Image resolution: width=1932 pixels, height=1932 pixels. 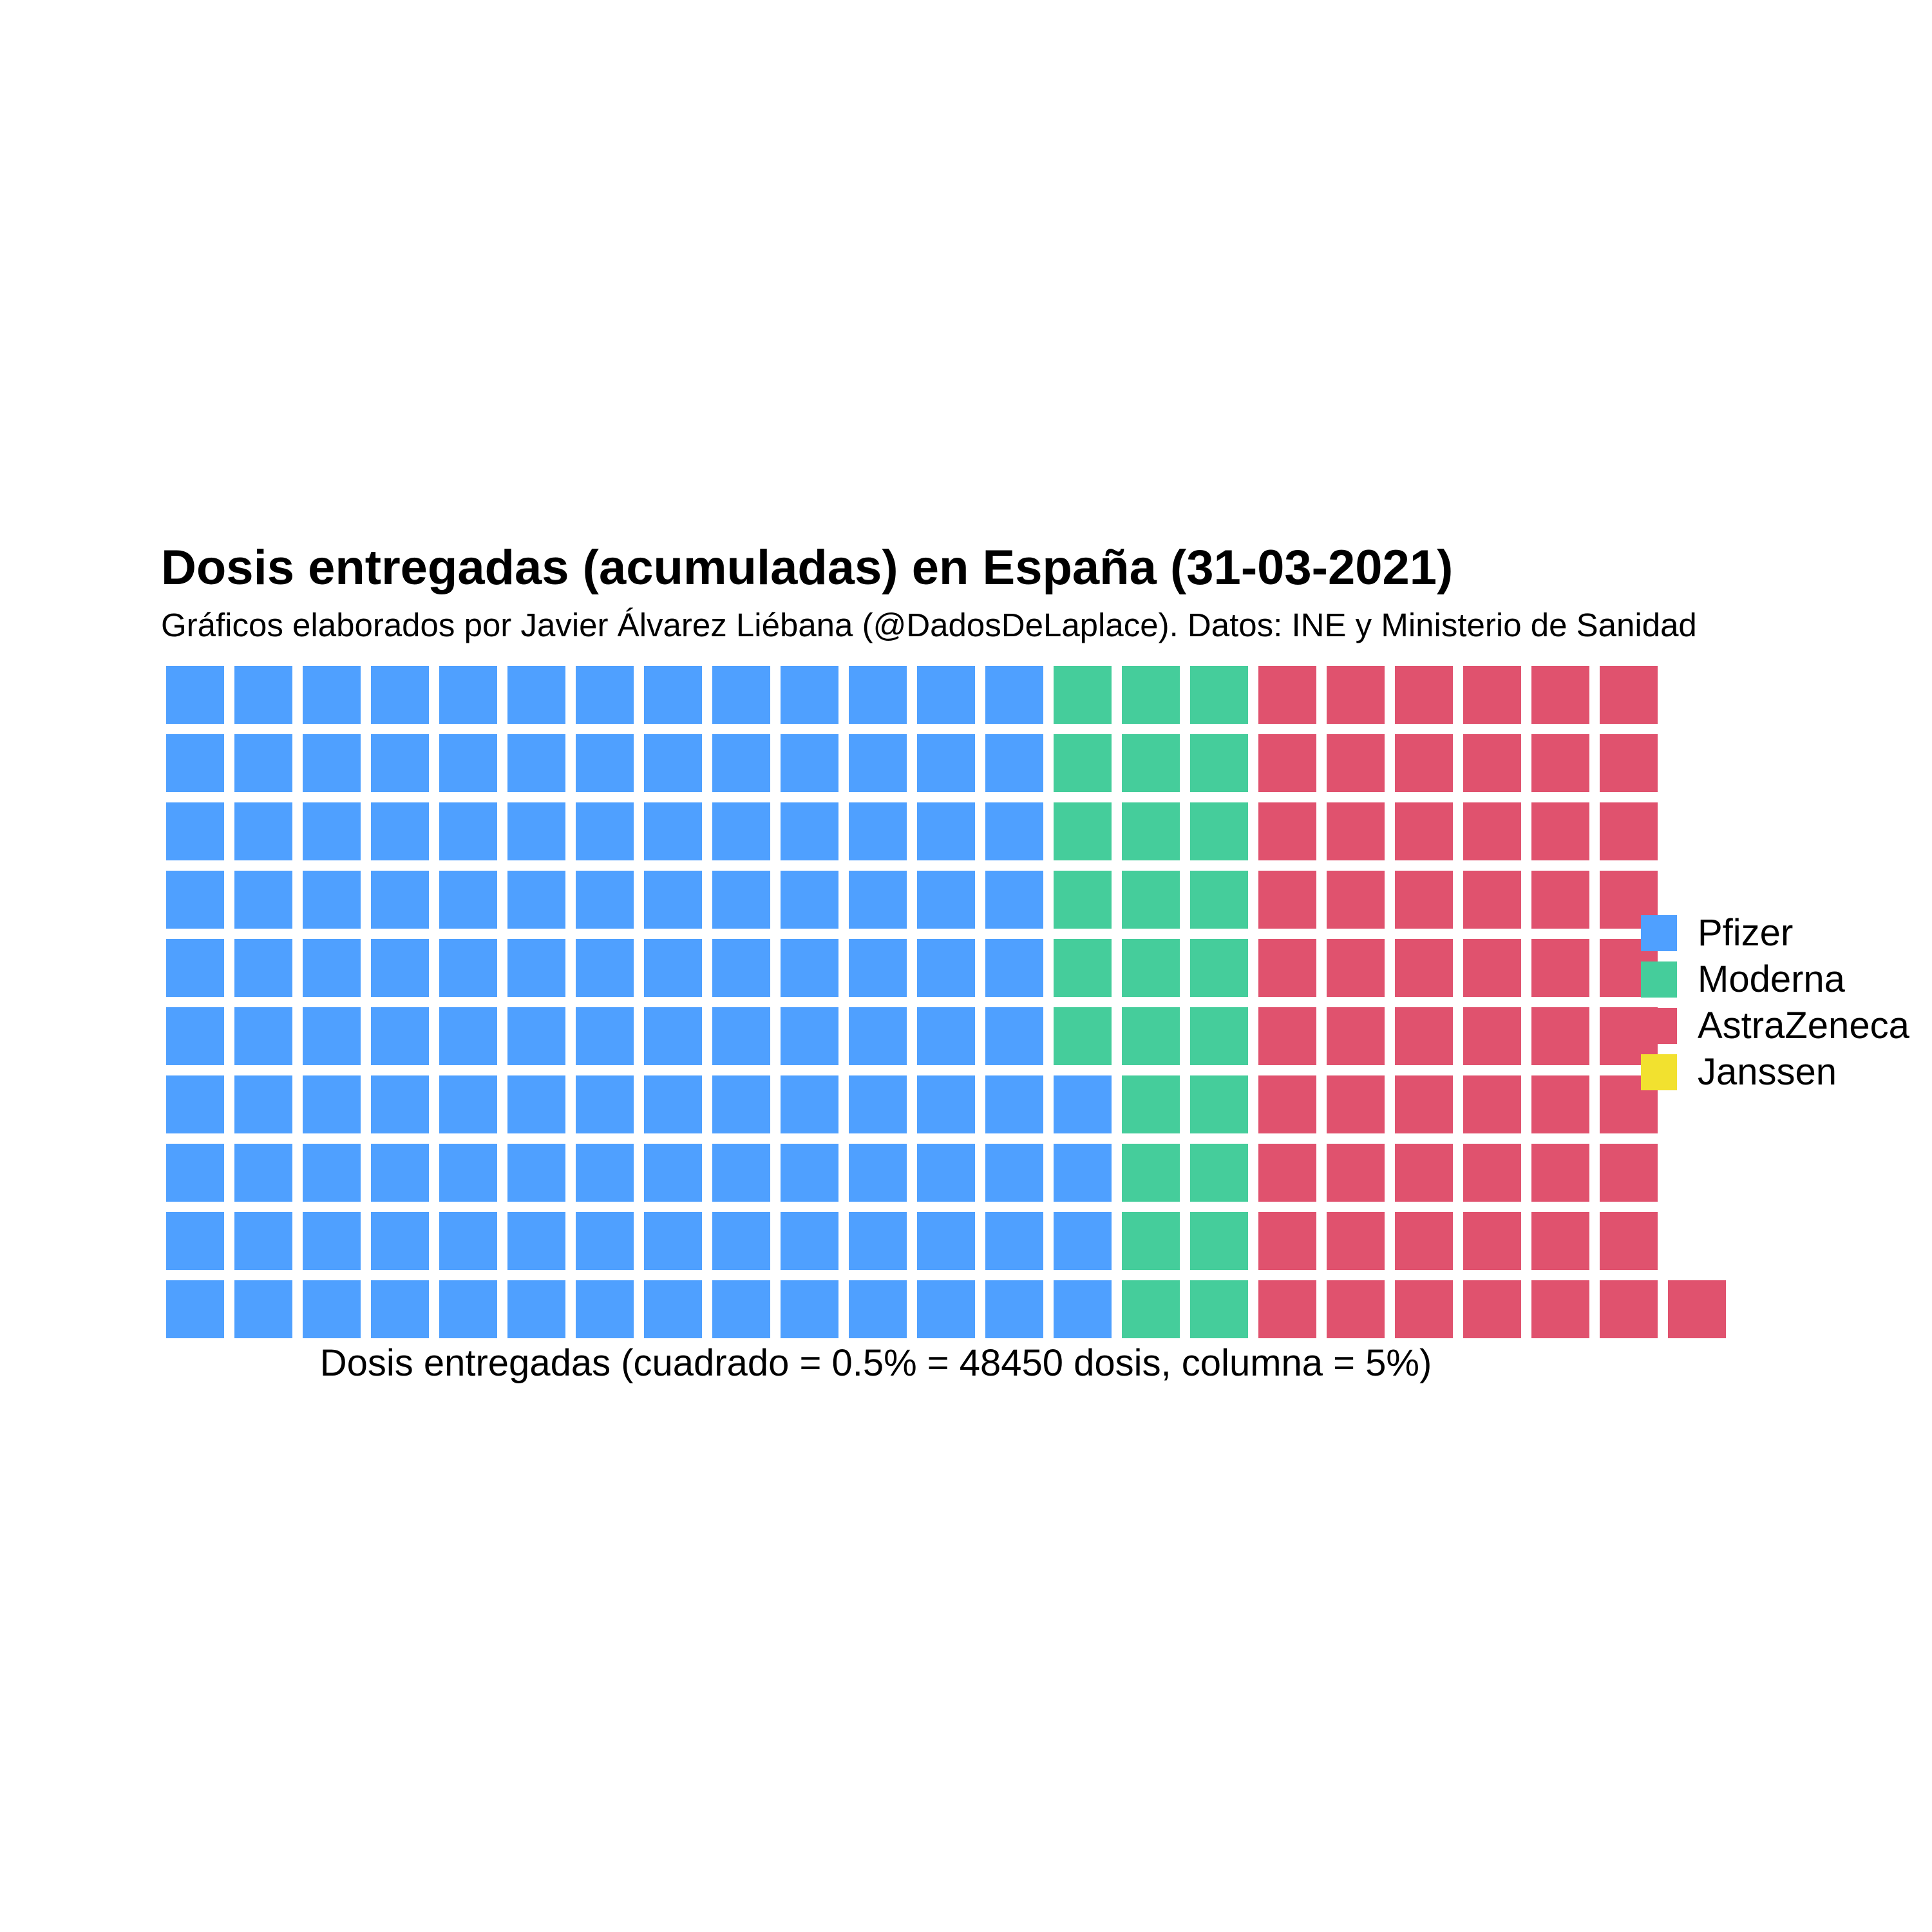 What do you see at coordinates (1768, 1072) in the screenshot?
I see `legend-label: Janssen` at bounding box center [1768, 1072].